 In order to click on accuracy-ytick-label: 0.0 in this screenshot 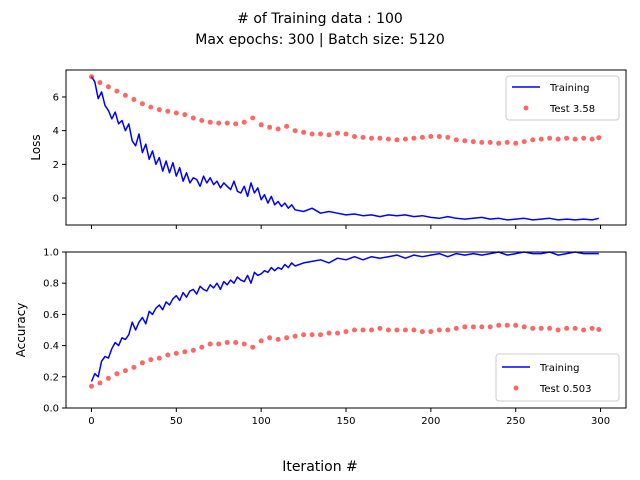, I will do `click(51, 409)`.